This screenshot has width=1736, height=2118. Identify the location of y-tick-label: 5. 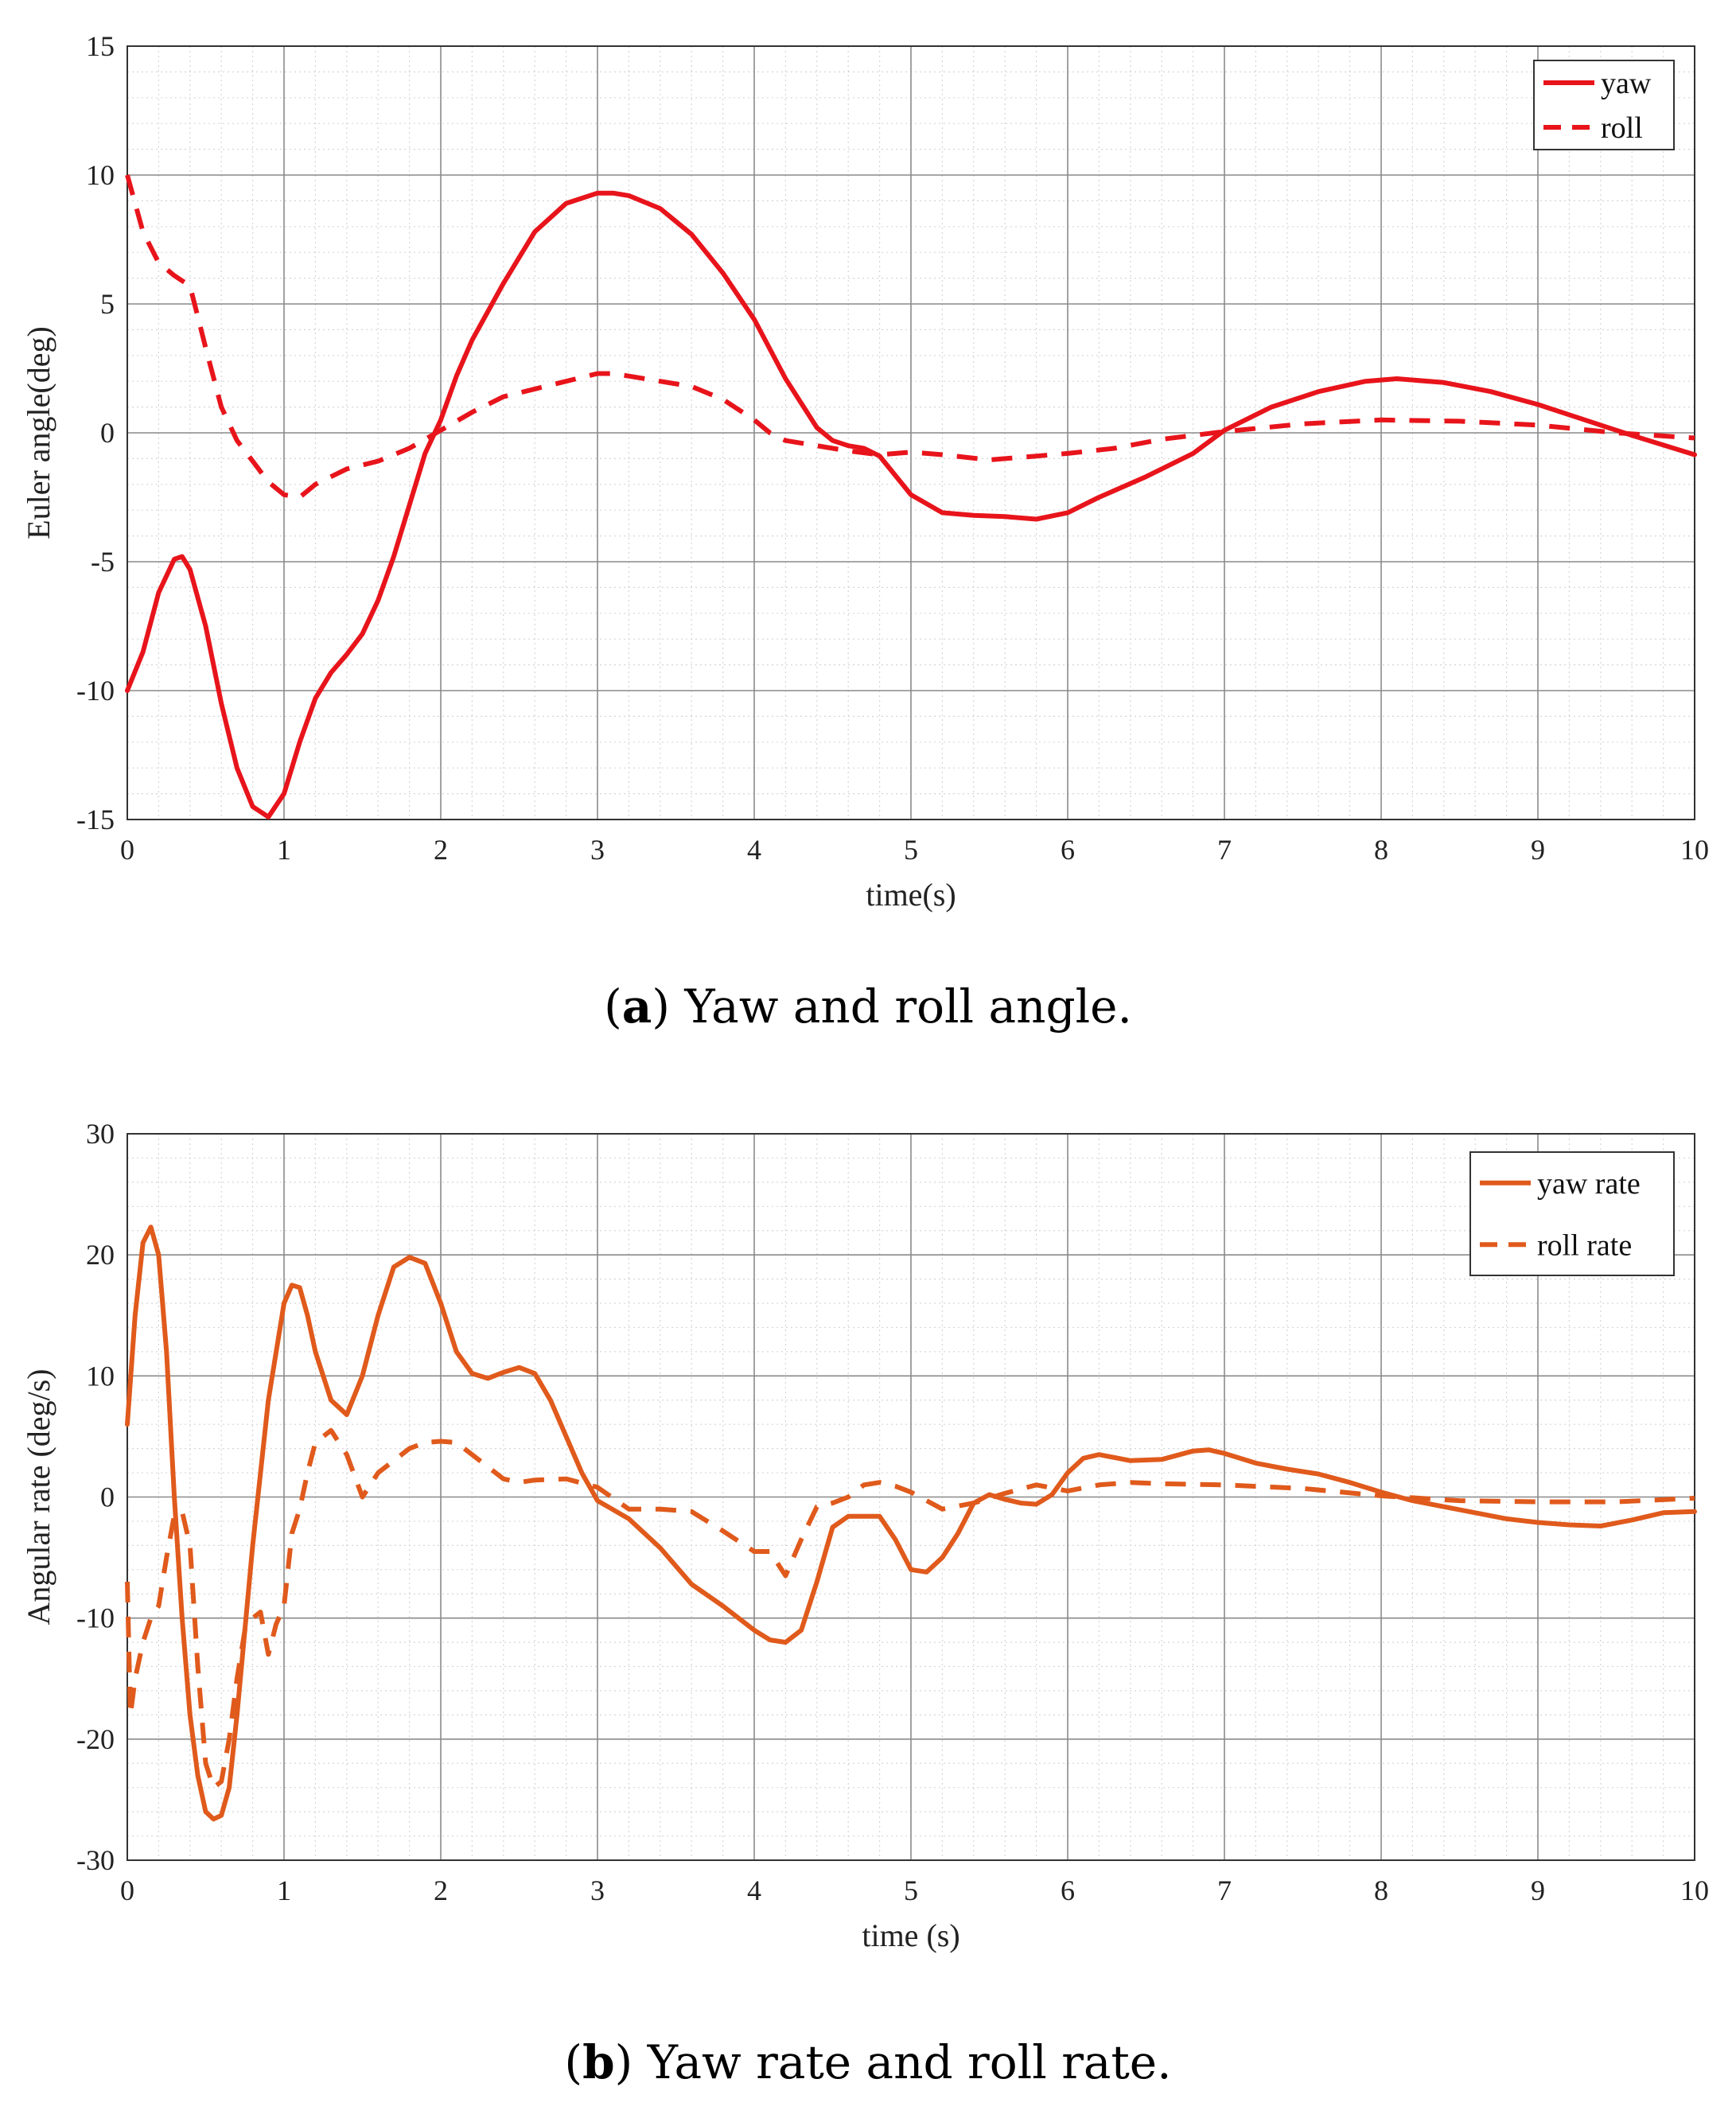
(108, 304).